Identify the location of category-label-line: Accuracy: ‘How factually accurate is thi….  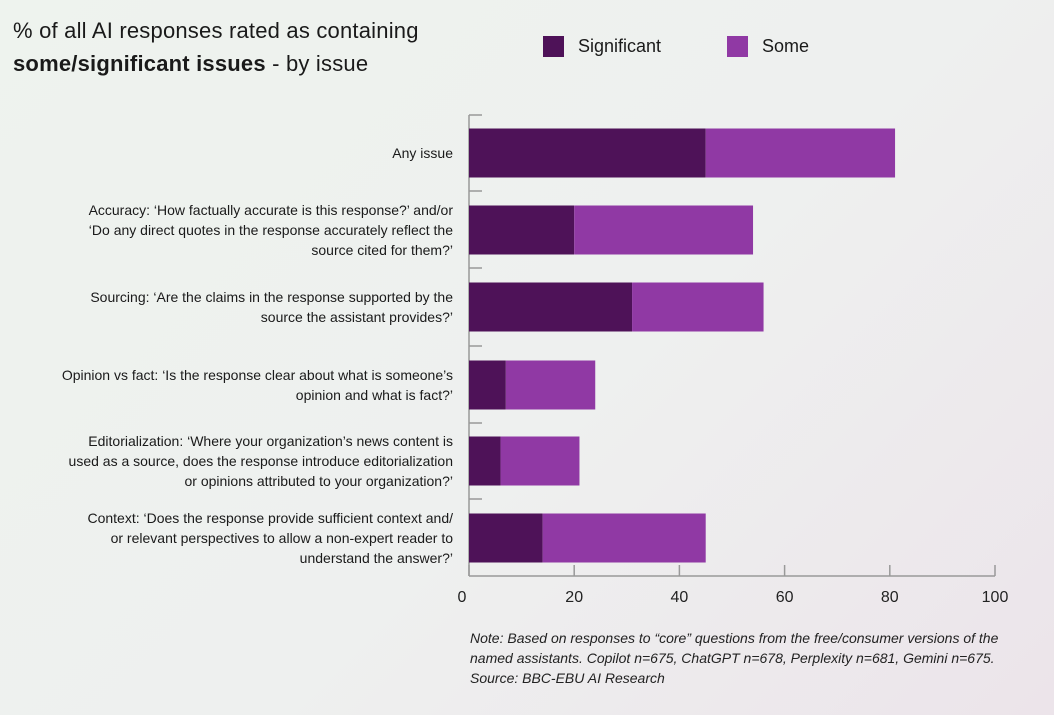
(270, 210).